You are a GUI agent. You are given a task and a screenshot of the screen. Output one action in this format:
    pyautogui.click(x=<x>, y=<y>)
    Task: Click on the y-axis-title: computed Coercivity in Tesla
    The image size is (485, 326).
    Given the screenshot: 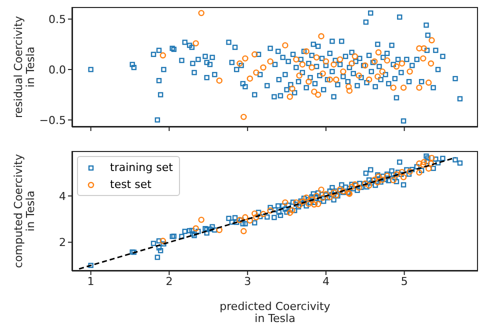 What is the action you would take?
    pyautogui.click(x=24, y=211)
    